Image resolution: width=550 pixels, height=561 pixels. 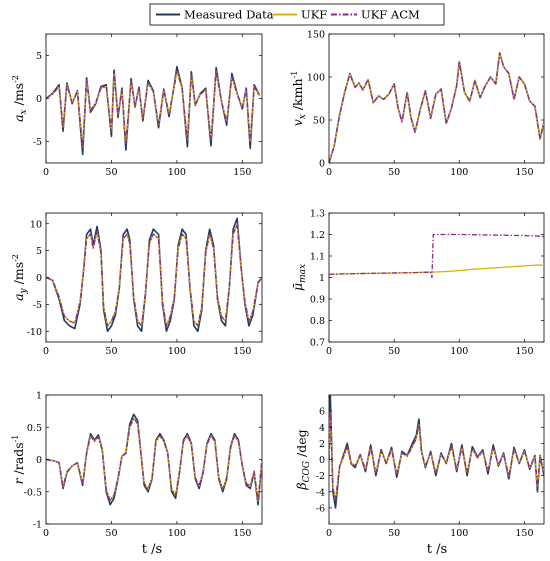 What do you see at coordinates (299, 277) in the screenshot?
I see `y-axis-label: μ̄max` at bounding box center [299, 277].